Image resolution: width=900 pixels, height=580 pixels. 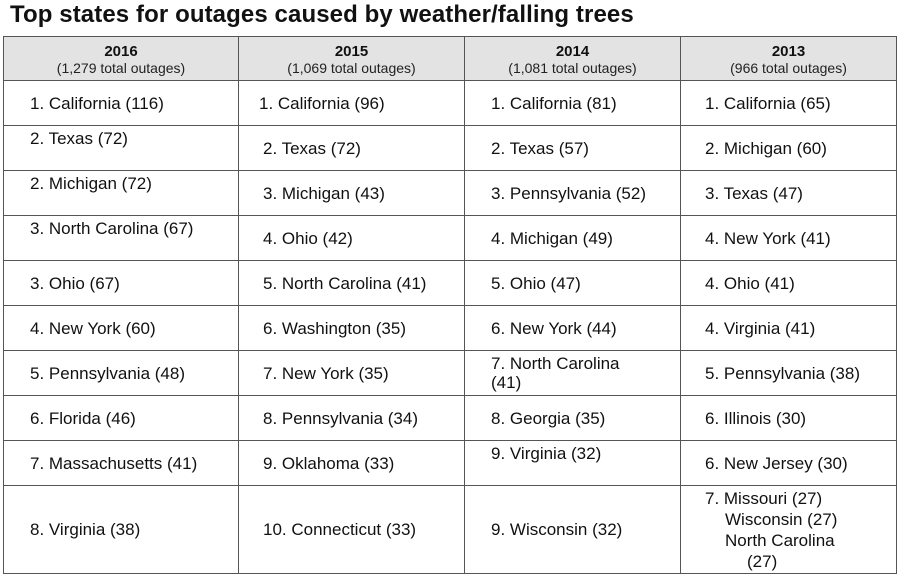 I want to click on table-cell: 10. Connecticut (33), so click(x=351, y=529).